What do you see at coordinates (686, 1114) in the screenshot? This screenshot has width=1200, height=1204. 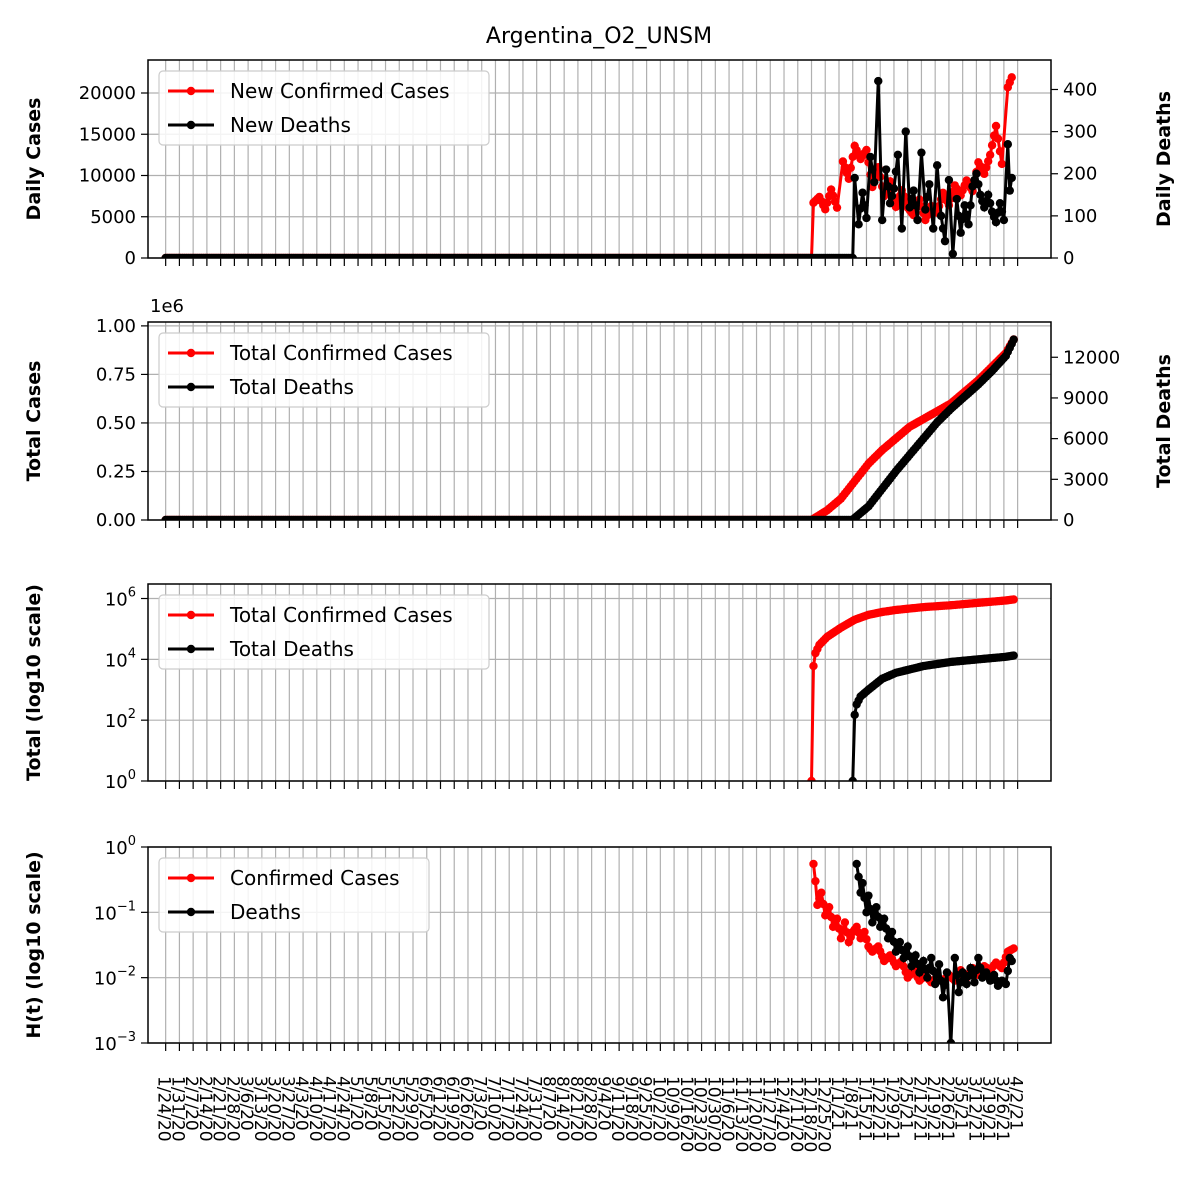 I see `x-tick-label: 10/16/20` at bounding box center [686, 1114].